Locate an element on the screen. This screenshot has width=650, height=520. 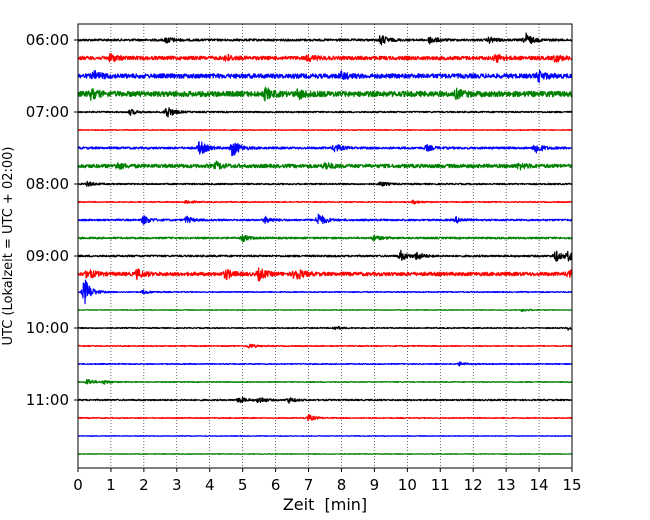
y-tick-label: 09:00 is located at coordinates (47, 256).